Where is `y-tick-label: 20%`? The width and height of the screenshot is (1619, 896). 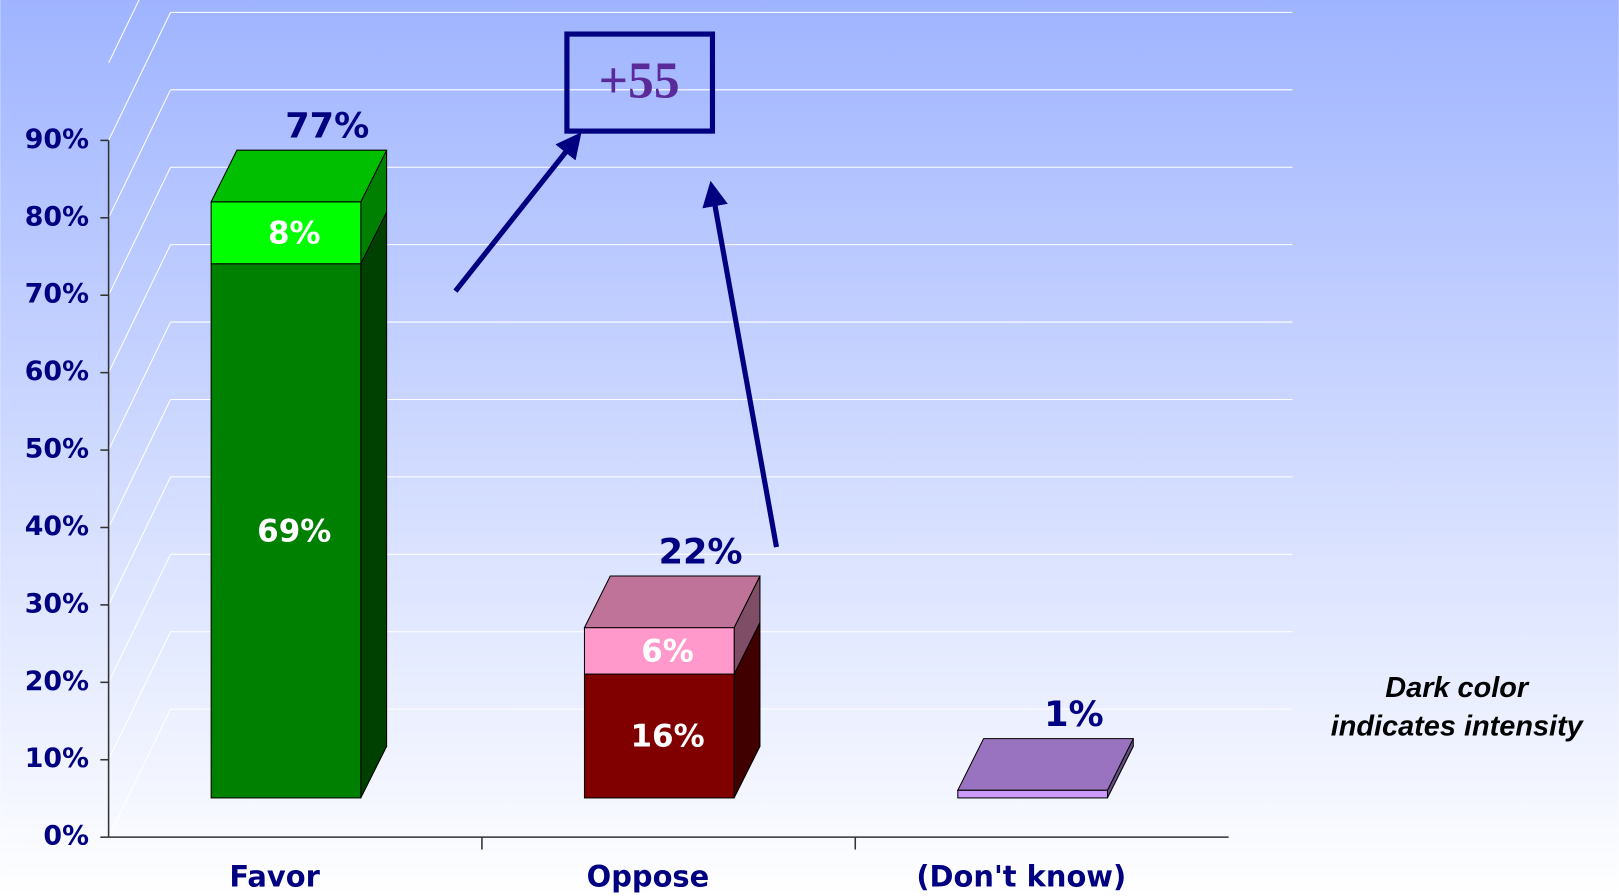
y-tick-label: 20% is located at coordinates (57, 681).